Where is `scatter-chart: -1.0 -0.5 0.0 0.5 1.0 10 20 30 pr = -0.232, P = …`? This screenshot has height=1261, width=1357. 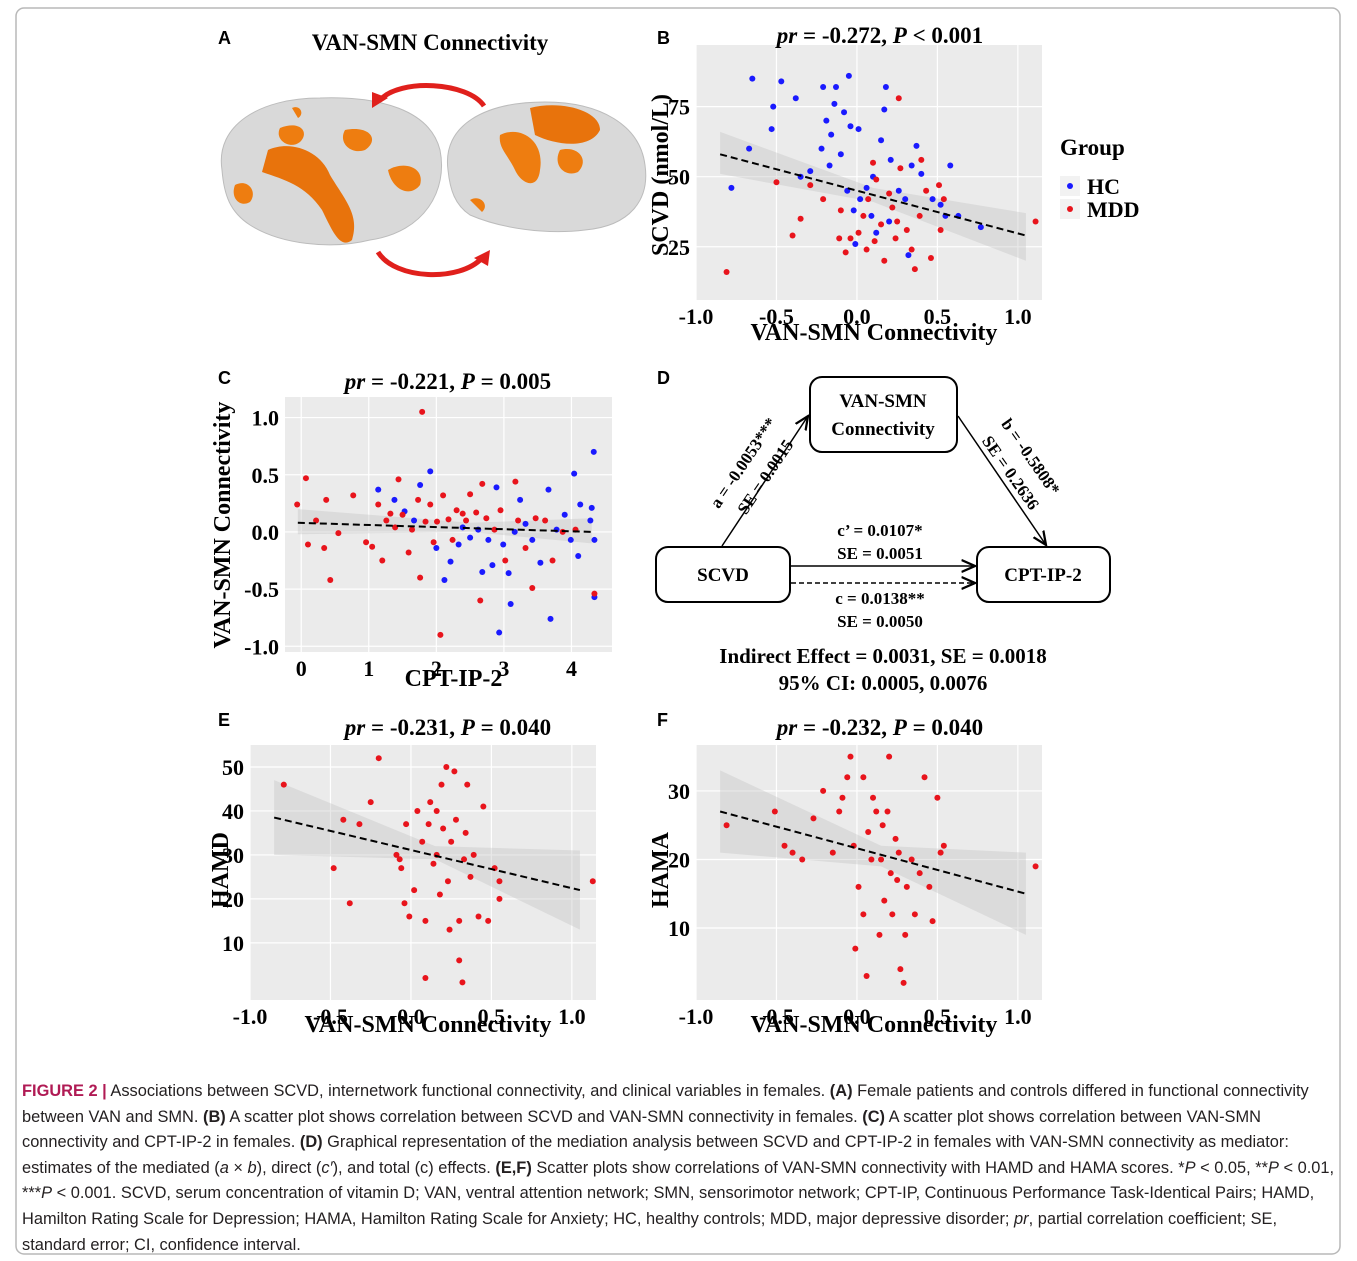 scatter-chart: -1.0 -0.5 0.0 0.5 1.0 10 20 30 pr = -0.232, P = … is located at coordinates (845, 874).